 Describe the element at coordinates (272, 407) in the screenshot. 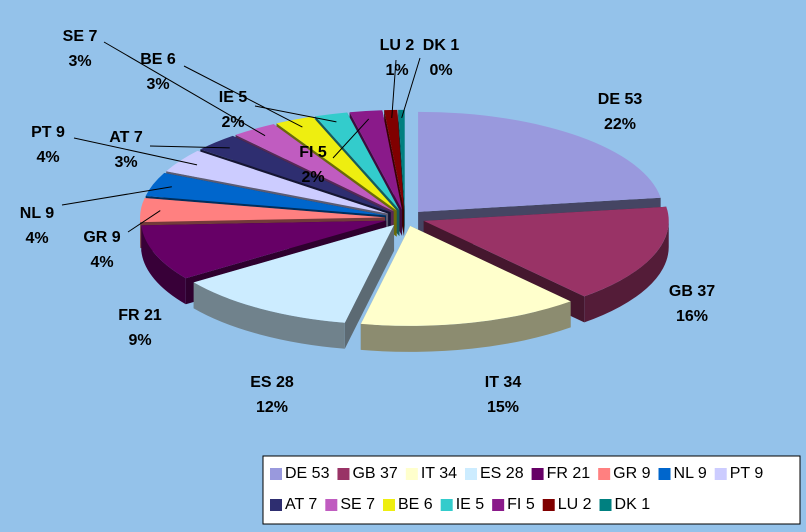

I see `data-percent: 12%` at that location.